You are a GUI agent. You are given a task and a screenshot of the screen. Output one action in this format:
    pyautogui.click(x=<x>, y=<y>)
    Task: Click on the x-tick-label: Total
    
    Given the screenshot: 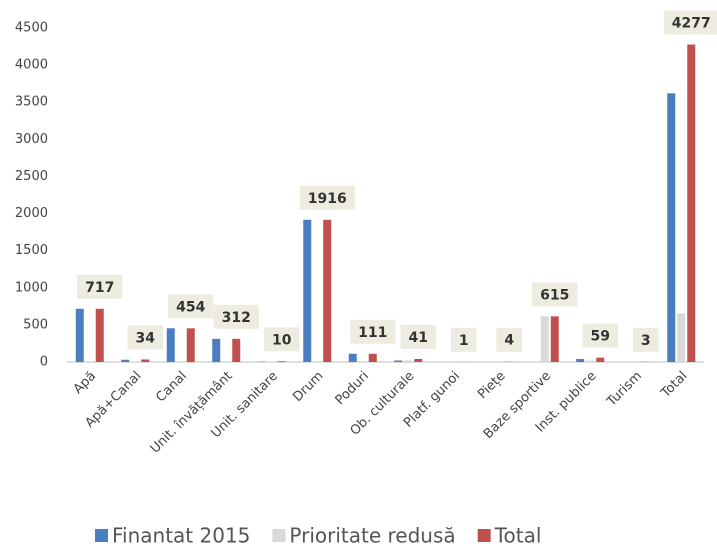 What is the action you would take?
    pyautogui.click(x=674, y=385)
    